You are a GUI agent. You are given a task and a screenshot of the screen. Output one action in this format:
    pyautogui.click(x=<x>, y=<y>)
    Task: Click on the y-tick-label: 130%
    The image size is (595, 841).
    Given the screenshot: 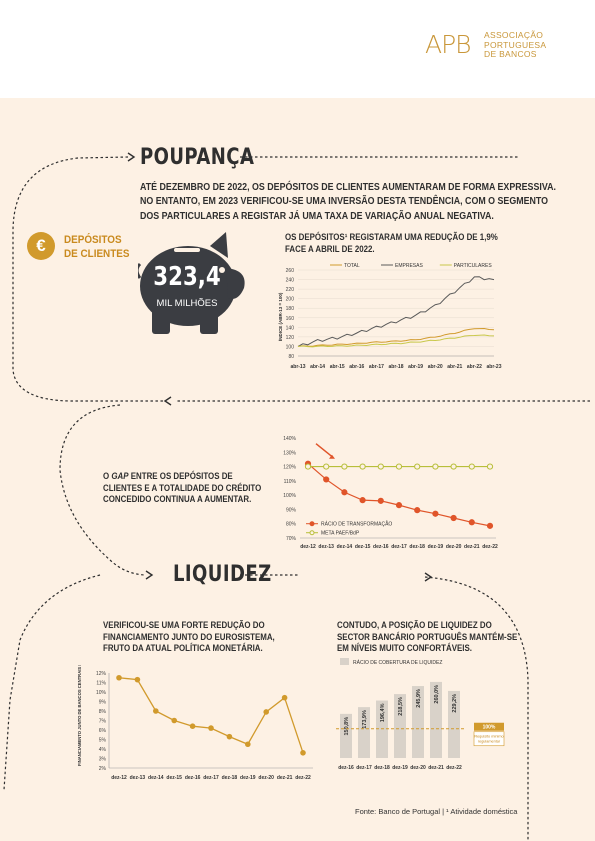 What is the action you would take?
    pyautogui.click(x=289, y=453)
    